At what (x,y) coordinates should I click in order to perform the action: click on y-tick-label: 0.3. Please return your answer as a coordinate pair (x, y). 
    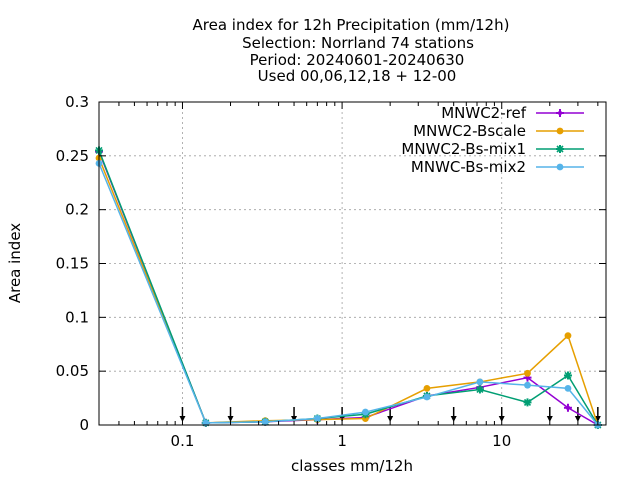
    Looking at the image, I should click on (77, 102).